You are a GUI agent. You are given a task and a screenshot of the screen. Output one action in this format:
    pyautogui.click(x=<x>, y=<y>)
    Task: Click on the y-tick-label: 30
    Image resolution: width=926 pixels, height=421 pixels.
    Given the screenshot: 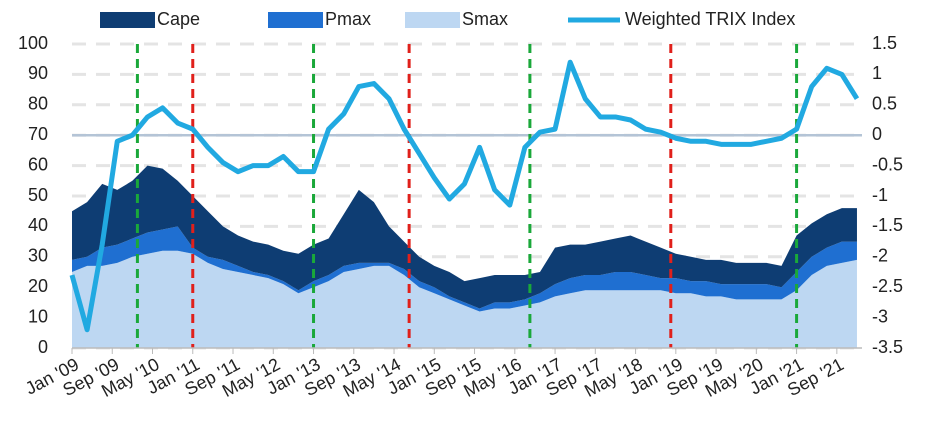 What is the action you would take?
    pyautogui.click(x=38, y=256)
    